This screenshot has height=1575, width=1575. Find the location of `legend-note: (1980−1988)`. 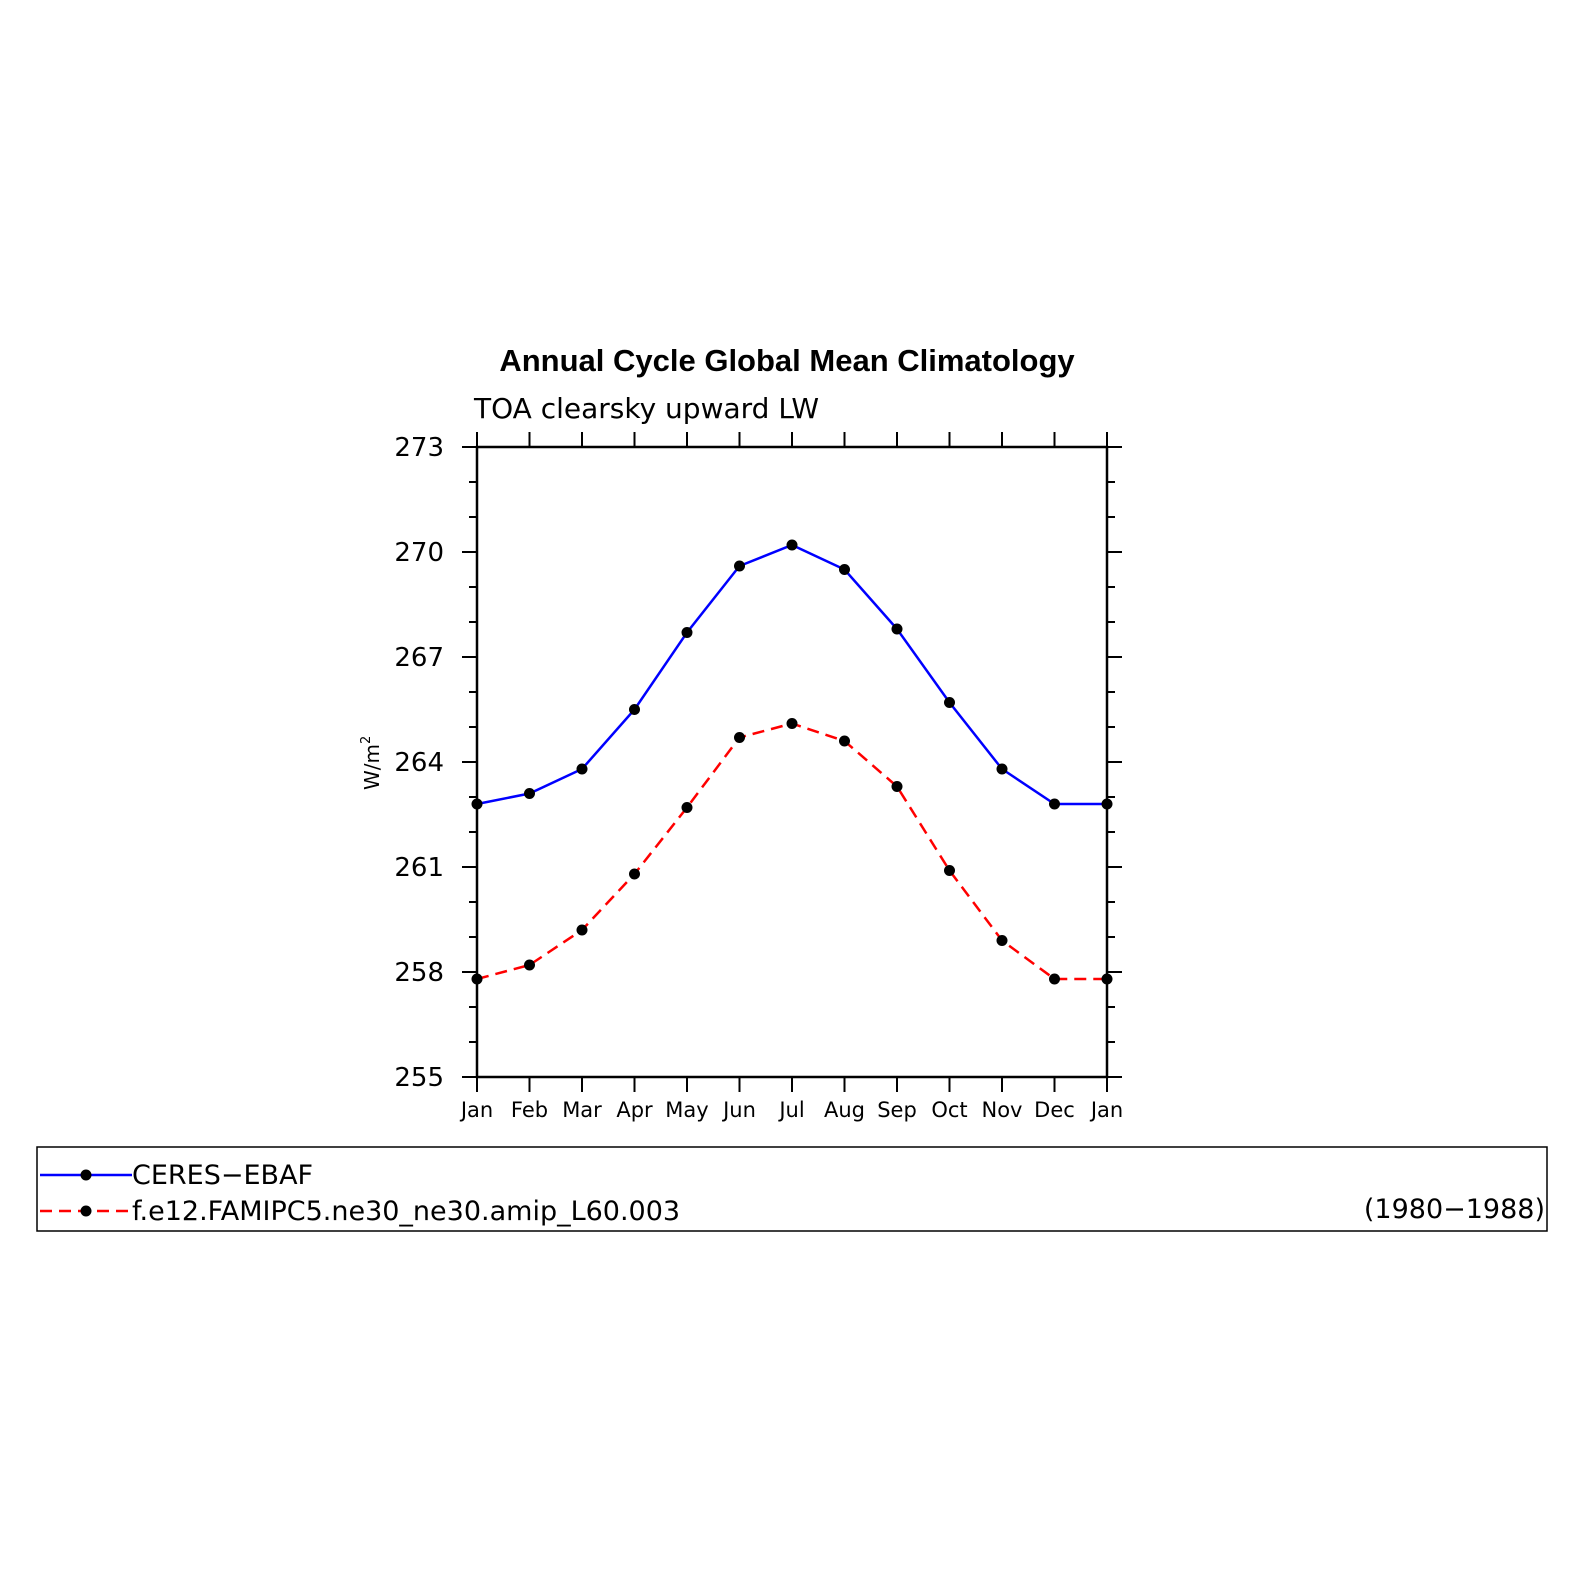

legend-note: (1980−1988) is located at coordinates (1454, 1209).